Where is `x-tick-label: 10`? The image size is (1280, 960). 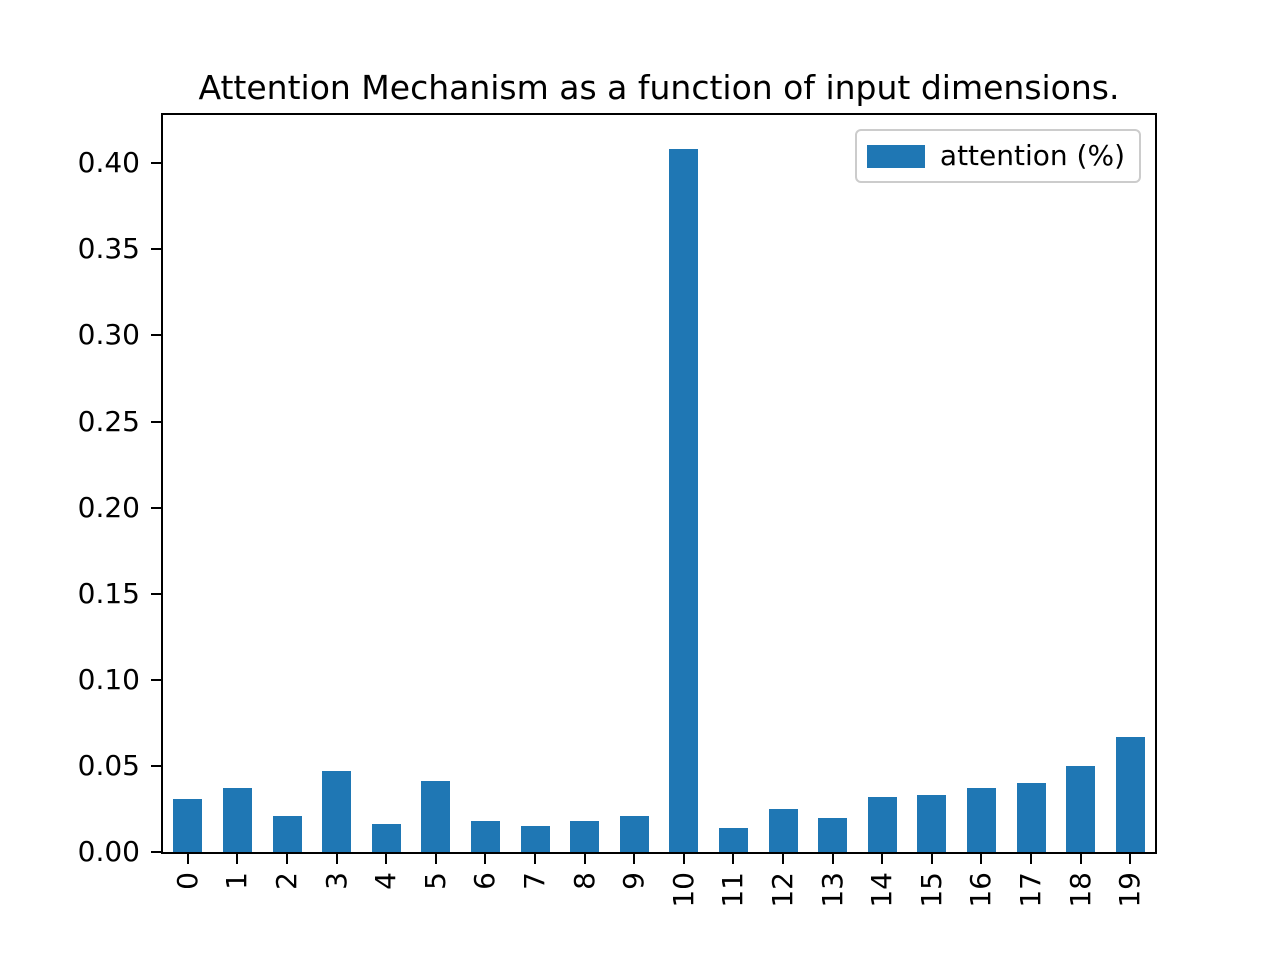
x-tick-label: 10 is located at coordinates (683, 890).